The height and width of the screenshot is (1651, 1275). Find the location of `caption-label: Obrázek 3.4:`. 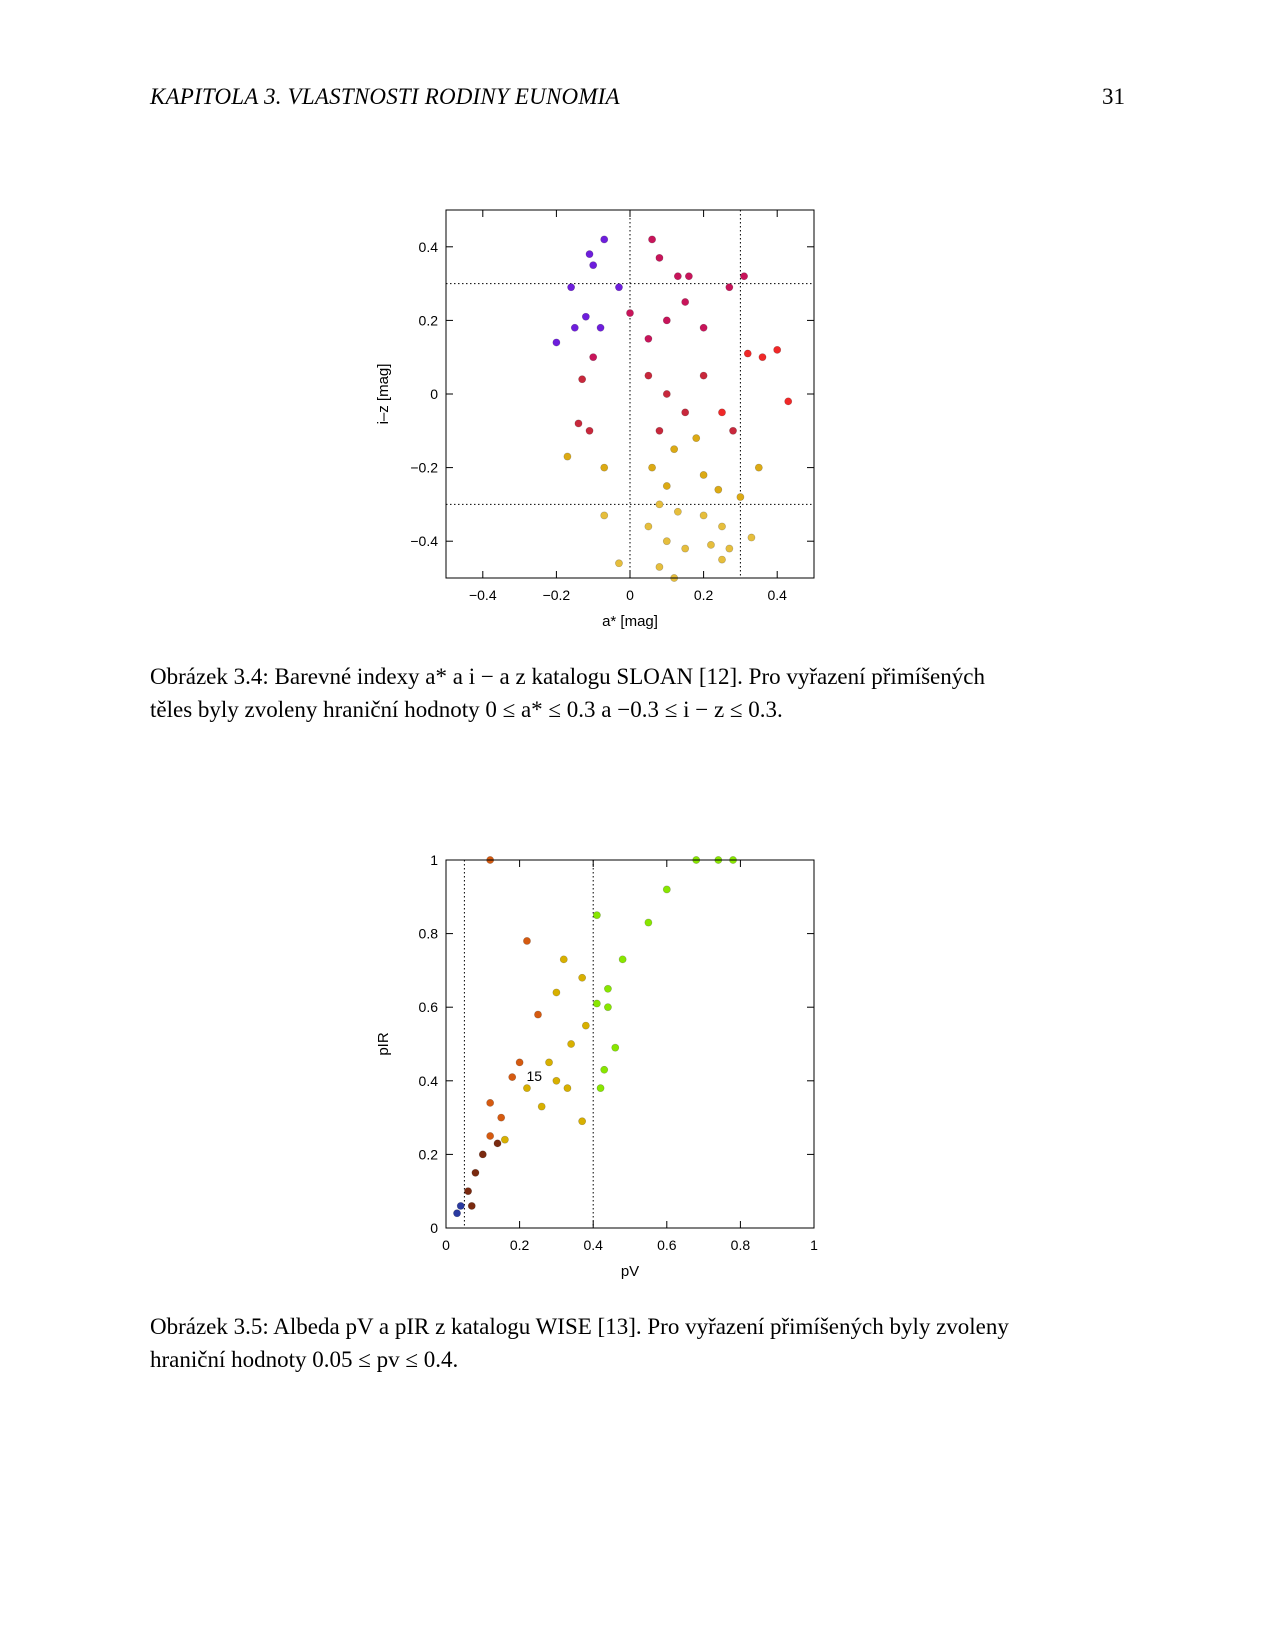

caption-label: Obrázek 3.4: is located at coordinates (209, 676).